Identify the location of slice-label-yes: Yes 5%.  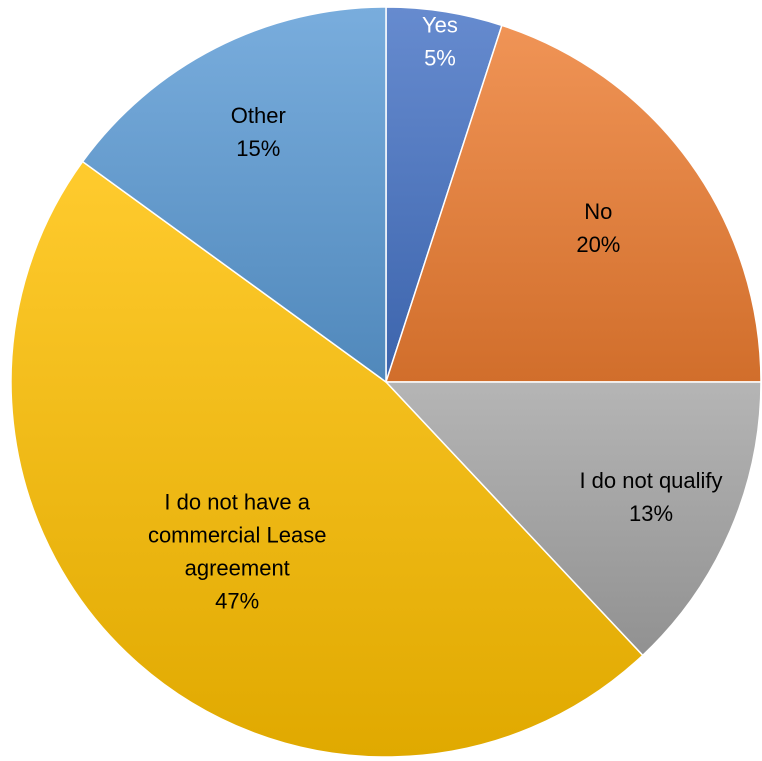
(440, 42).